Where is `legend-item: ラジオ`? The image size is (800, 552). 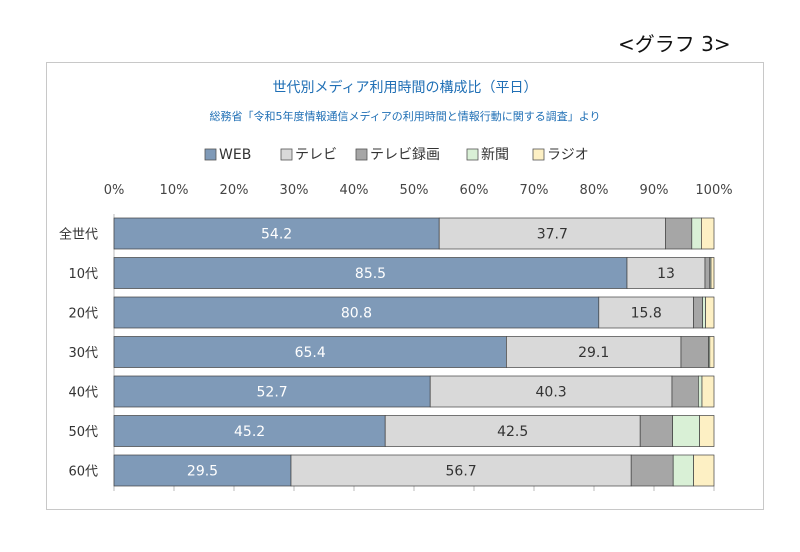
legend-item: ラジオ is located at coordinates (560, 155).